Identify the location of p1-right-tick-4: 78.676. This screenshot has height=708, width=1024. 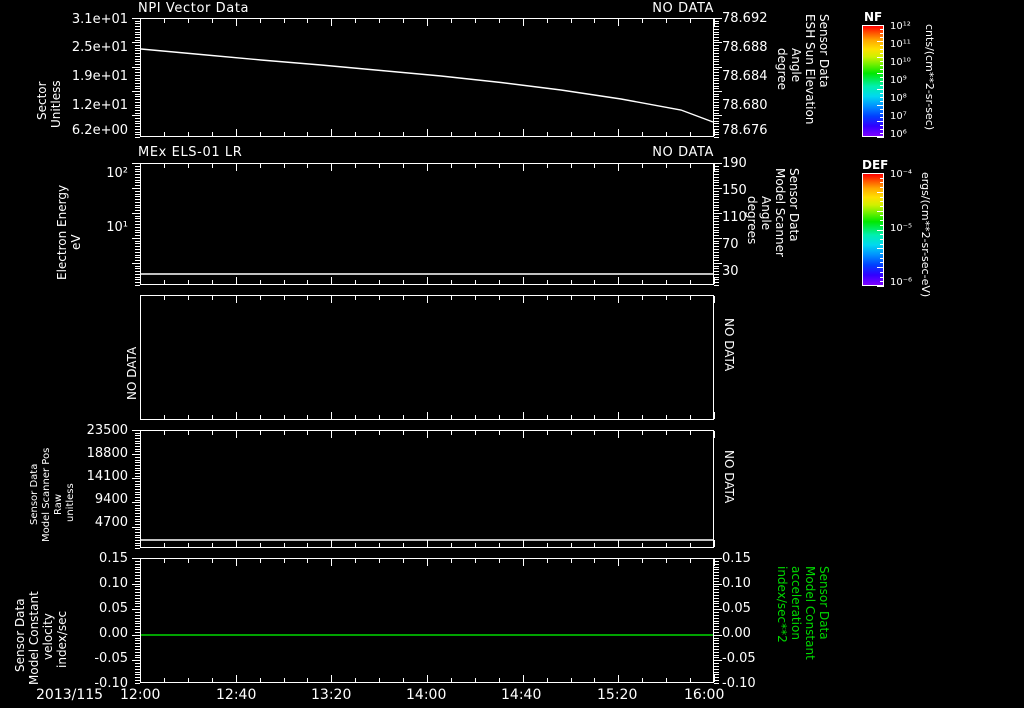
(745, 130).